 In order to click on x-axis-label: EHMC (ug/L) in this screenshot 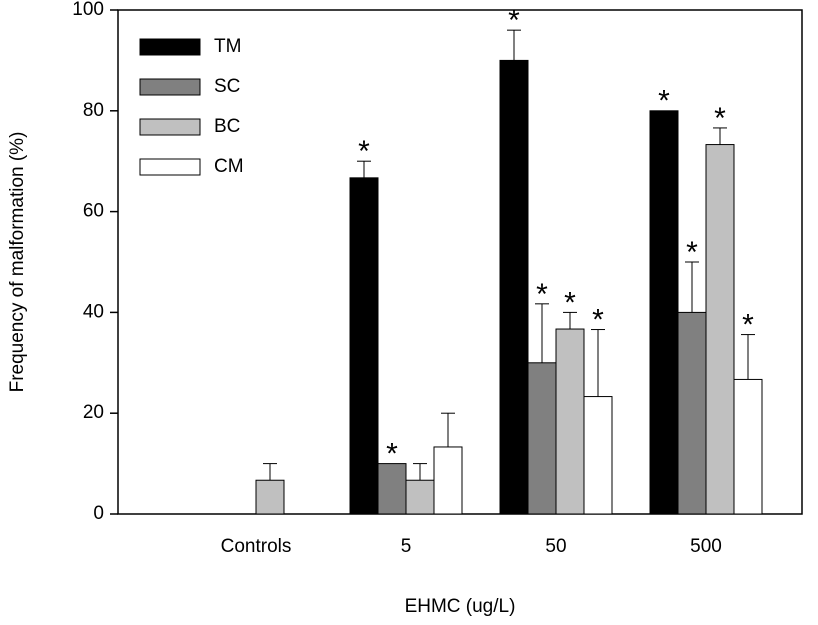, I will do `click(460, 606)`.